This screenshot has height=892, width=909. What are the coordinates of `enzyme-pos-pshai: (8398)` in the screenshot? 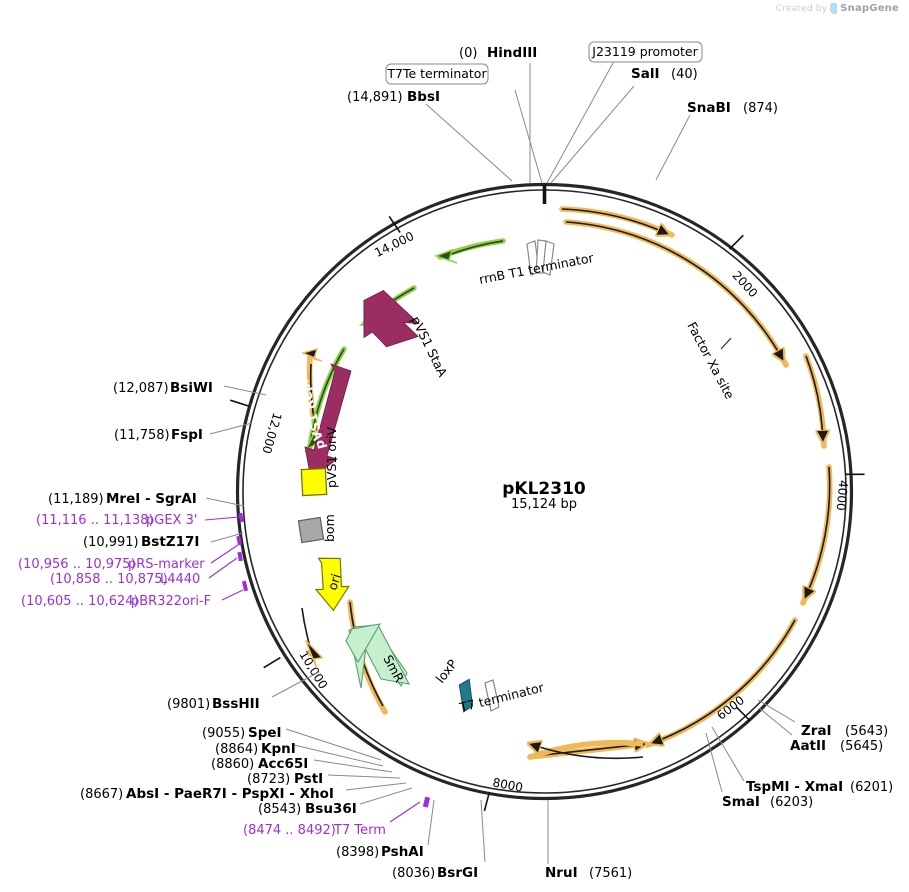 It's located at (357, 852).